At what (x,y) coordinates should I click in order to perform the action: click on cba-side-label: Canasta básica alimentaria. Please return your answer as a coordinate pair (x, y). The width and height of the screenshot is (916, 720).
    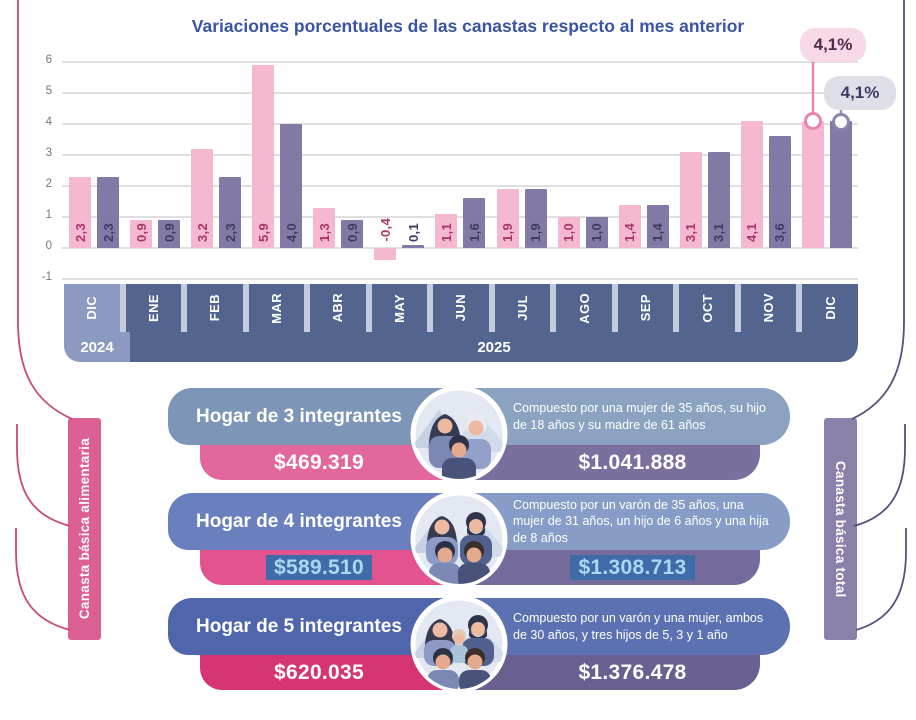
    Looking at the image, I should click on (84, 529).